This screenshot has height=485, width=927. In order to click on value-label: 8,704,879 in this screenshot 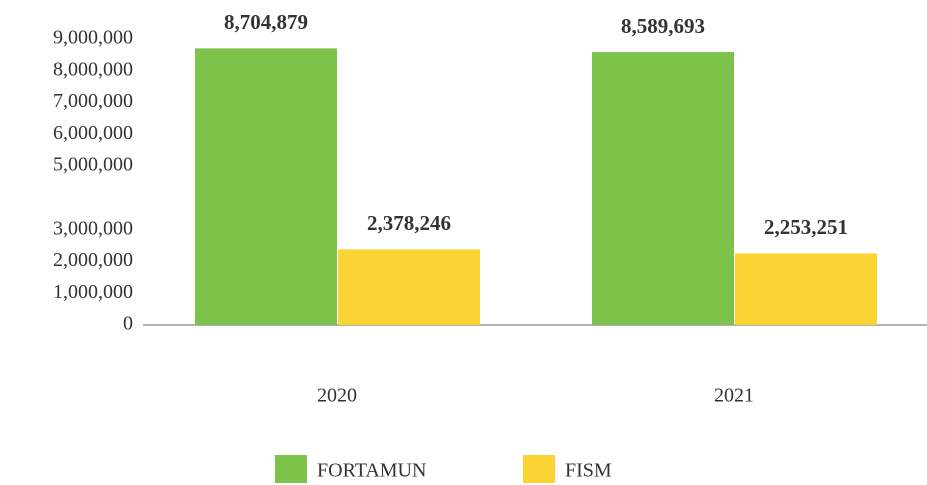, I will do `click(266, 22)`.